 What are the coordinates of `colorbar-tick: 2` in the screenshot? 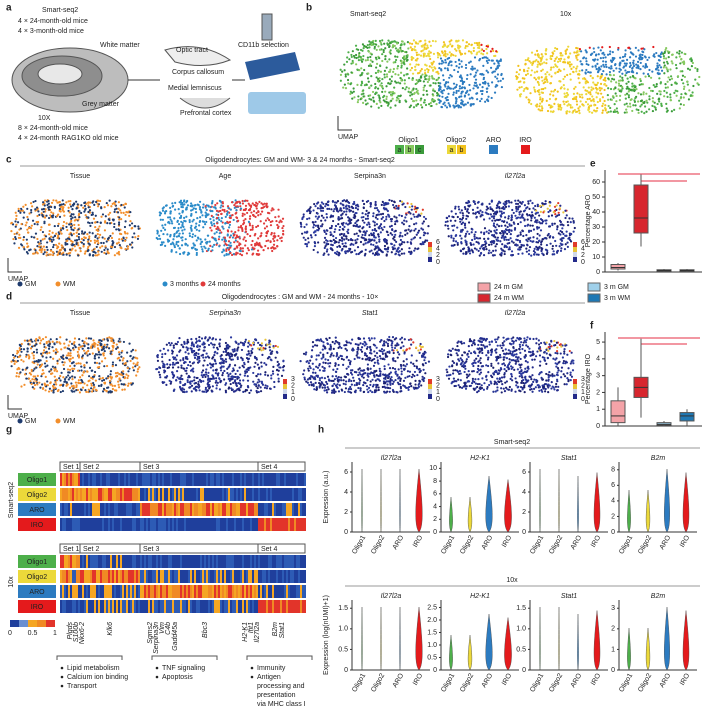 It's located at (438, 255).